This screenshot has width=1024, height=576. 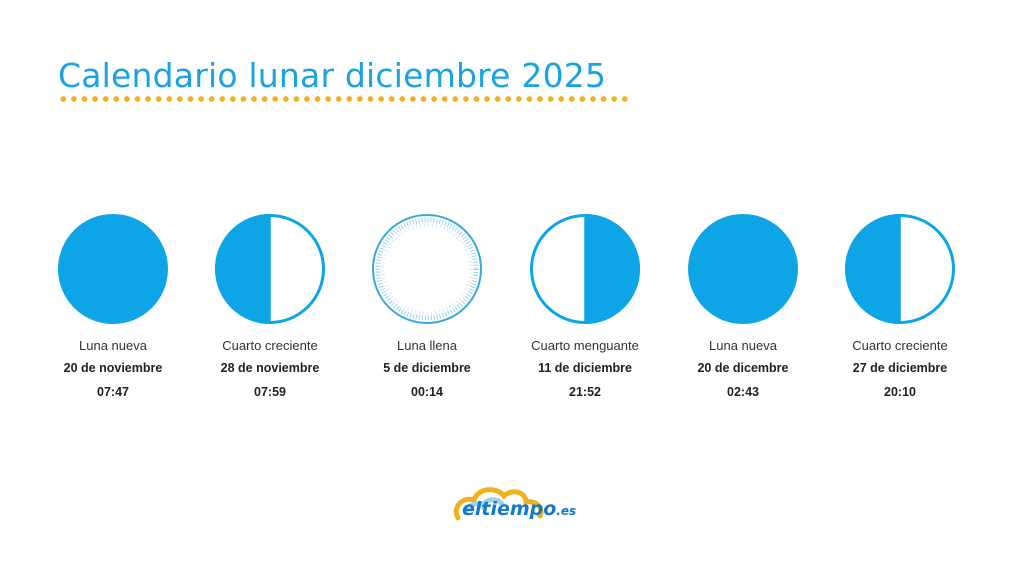 I want to click on phase-name: Luna llena, so click(x=427, y=345).